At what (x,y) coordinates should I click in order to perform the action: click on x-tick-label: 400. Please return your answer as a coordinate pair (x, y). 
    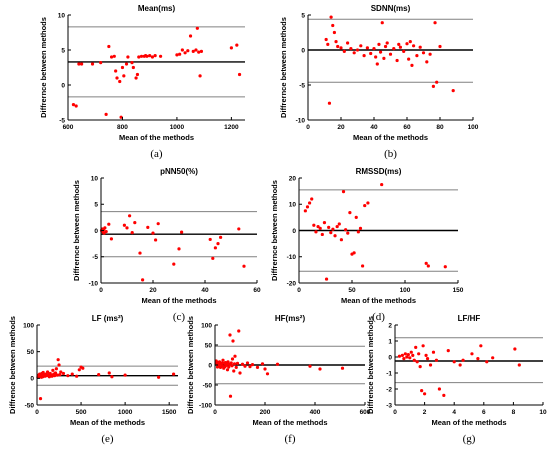
    Looking at the image, I should click on (315, 412).